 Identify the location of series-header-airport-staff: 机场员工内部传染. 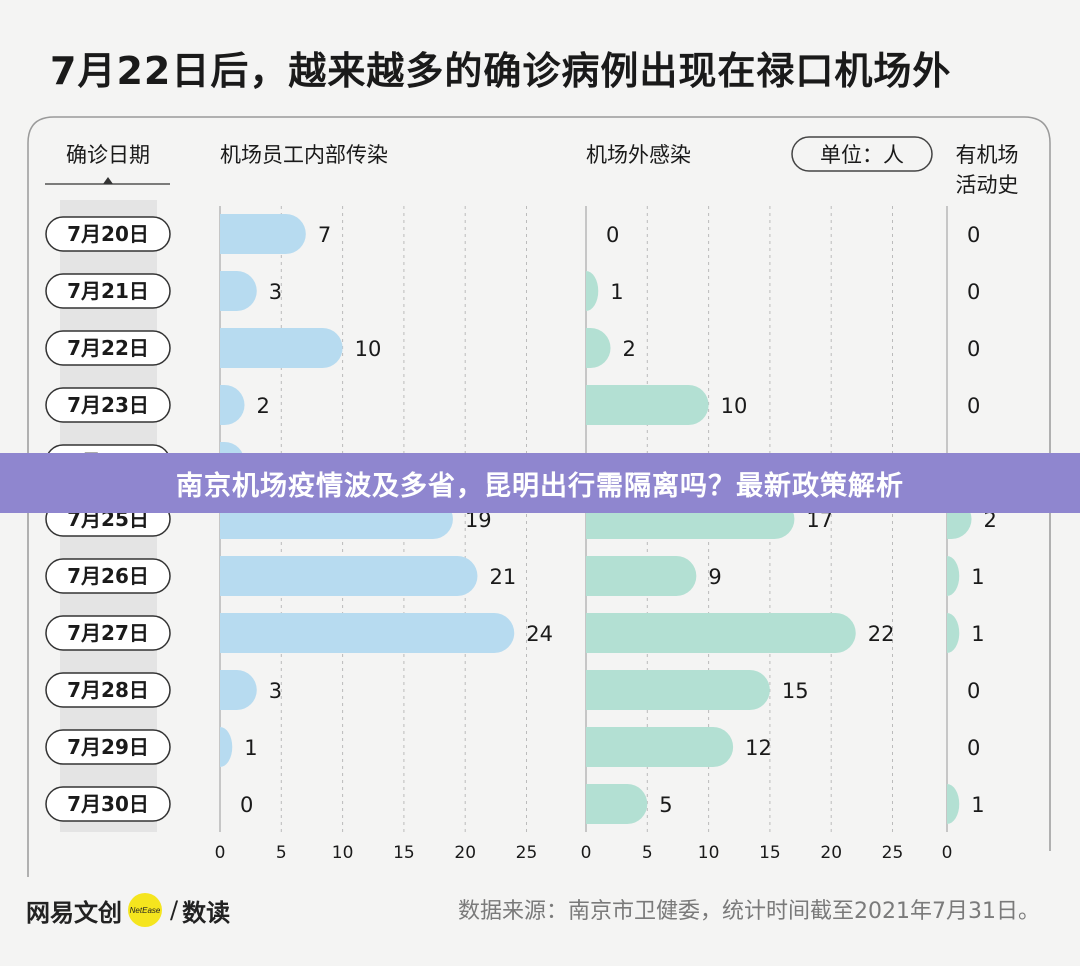
(304, 155).